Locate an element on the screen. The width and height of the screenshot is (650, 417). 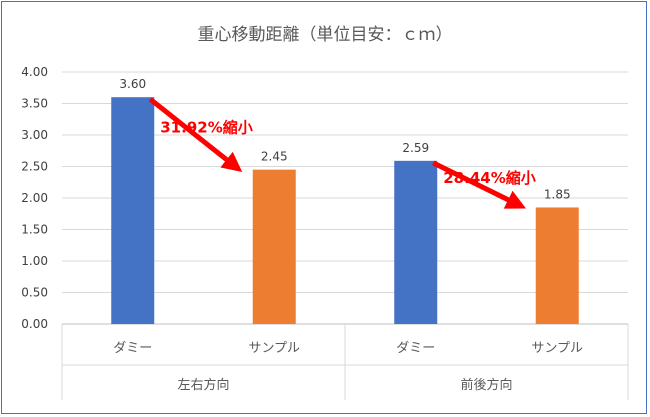
y-tick-label: 2.00 is located at coordinates (34, 198).